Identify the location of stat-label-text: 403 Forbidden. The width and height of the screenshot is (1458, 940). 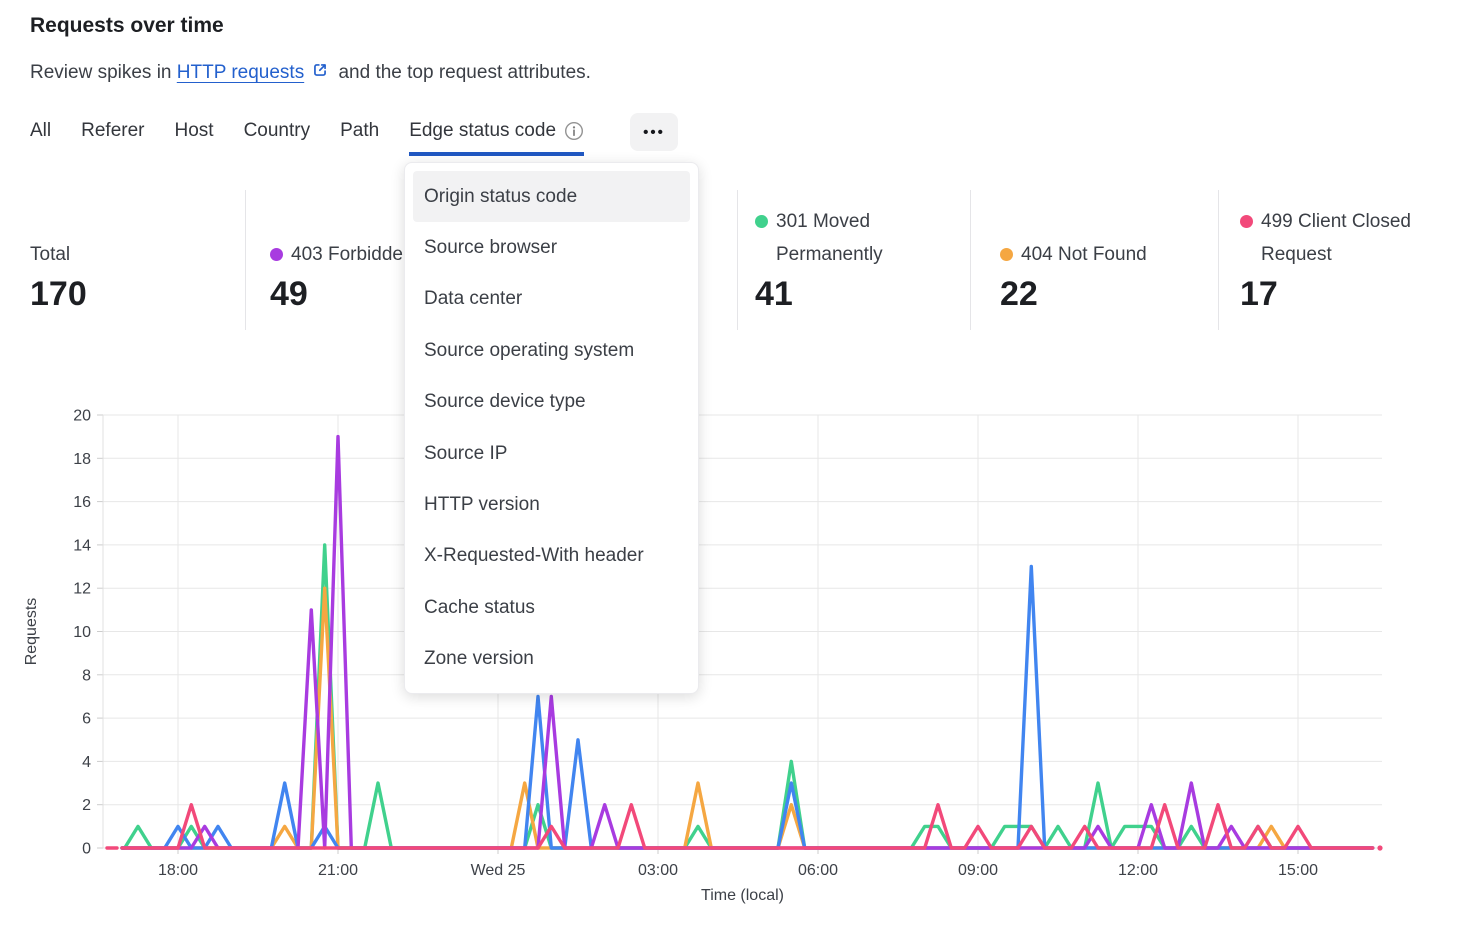
(352, 254).